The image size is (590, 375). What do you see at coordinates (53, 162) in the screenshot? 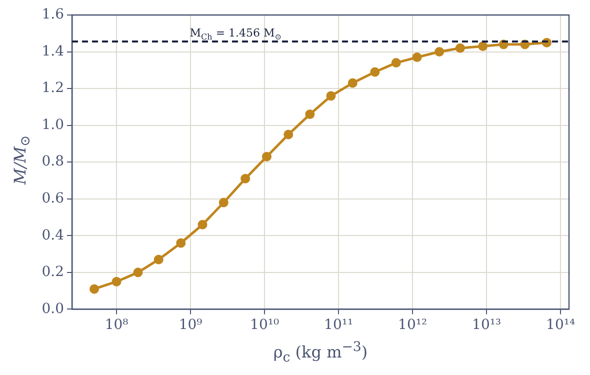
I see `y-tick-label: 0.8` at bounding box center [53, 162].